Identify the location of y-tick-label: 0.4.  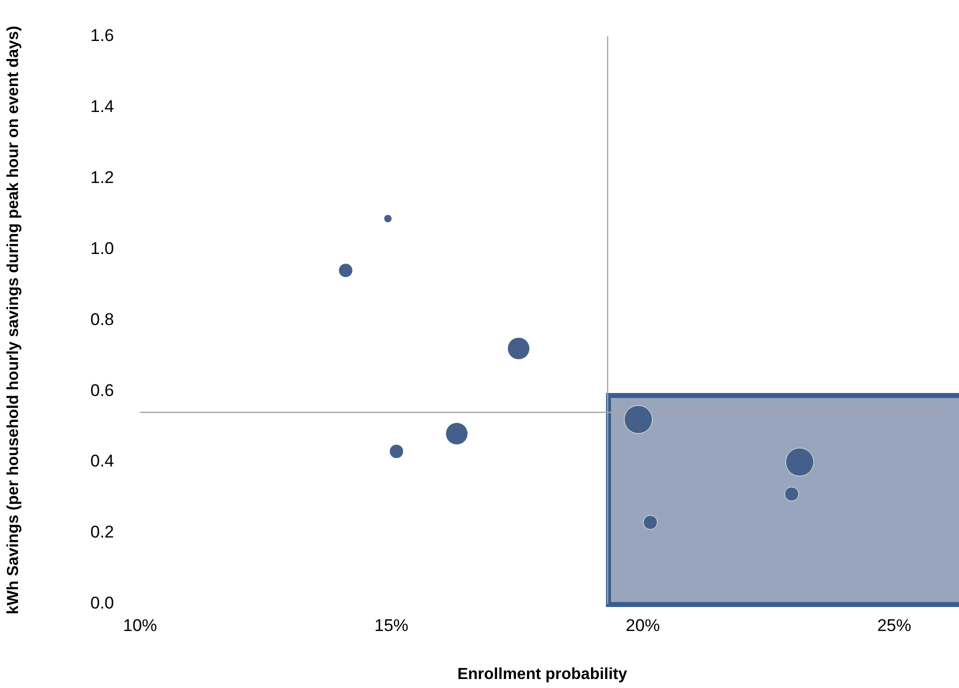
(102, 461).